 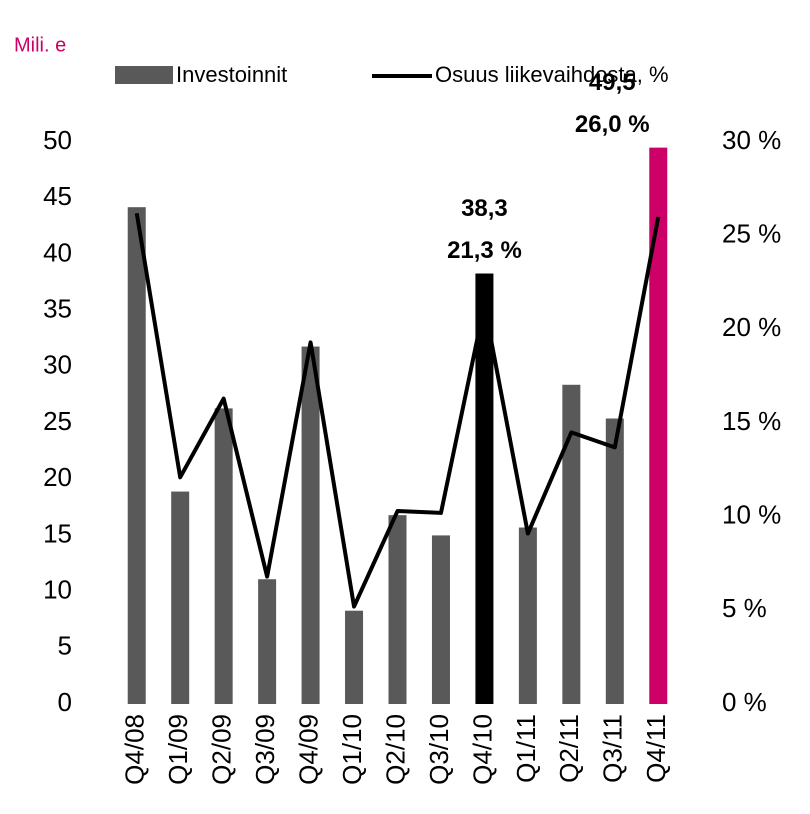 What do you see at coordinates (57, 533) in the screenshot?
I see `y-tick-label: 15` at bounding box center [57, 533].